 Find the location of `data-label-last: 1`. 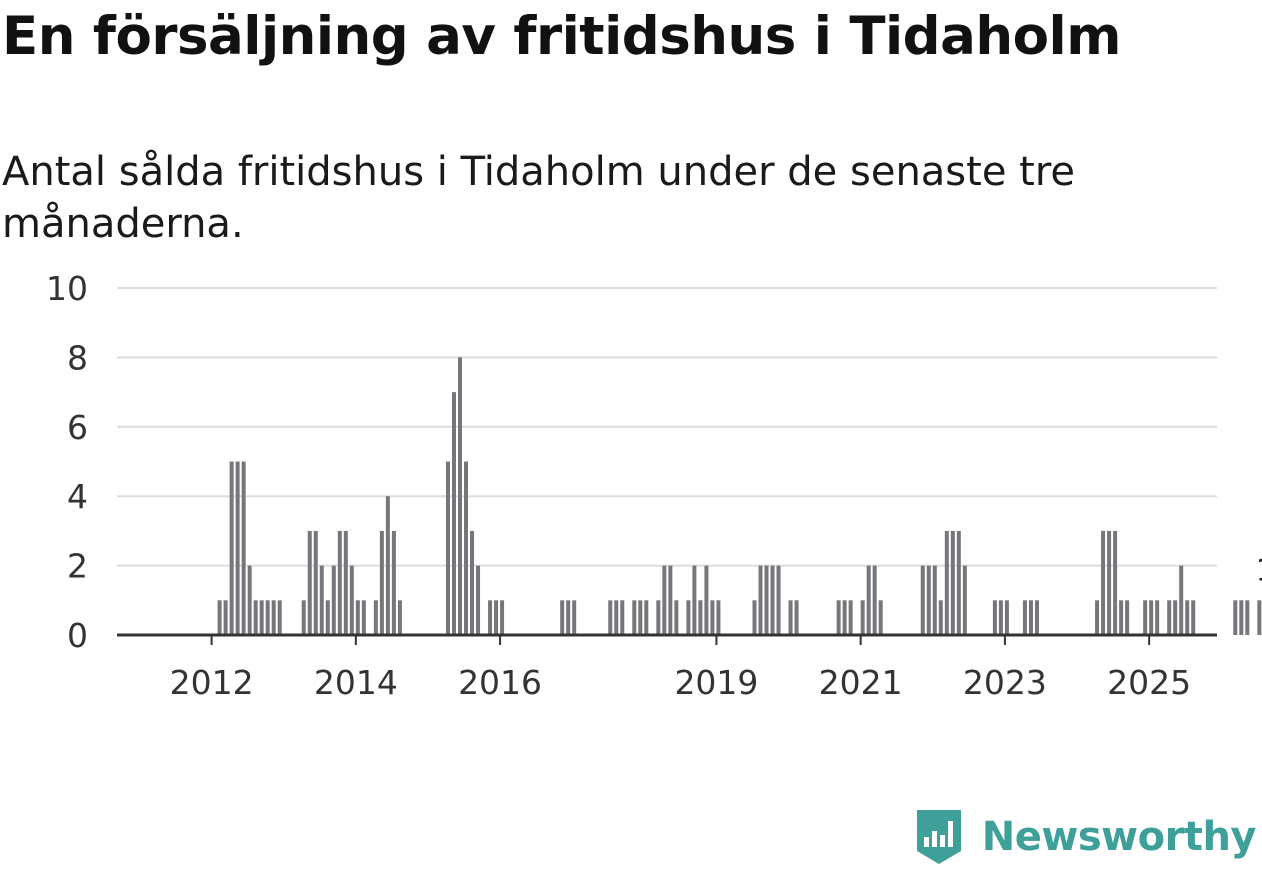

data-label-last: 1 is located at coordinates (1259, 570).